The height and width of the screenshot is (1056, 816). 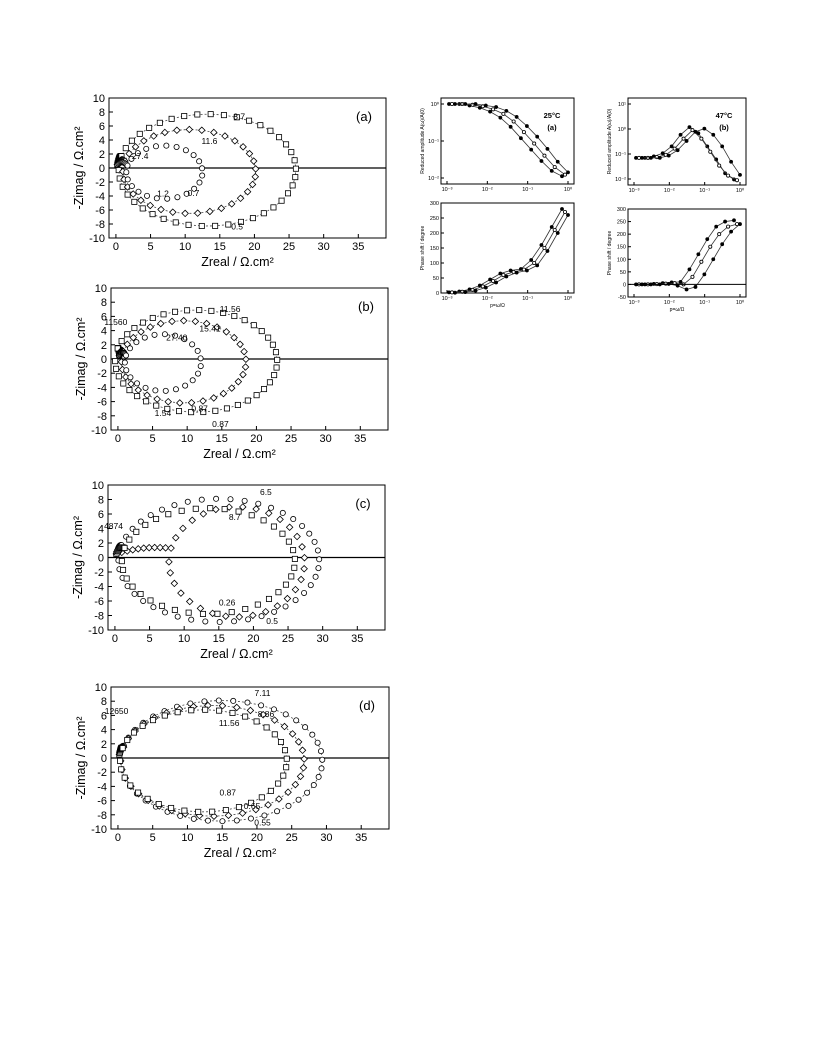 What do you see at coordinates (199, 409) in the screenshot?
I see `point-annotation: 0.87` at bounding box center [199, 409].